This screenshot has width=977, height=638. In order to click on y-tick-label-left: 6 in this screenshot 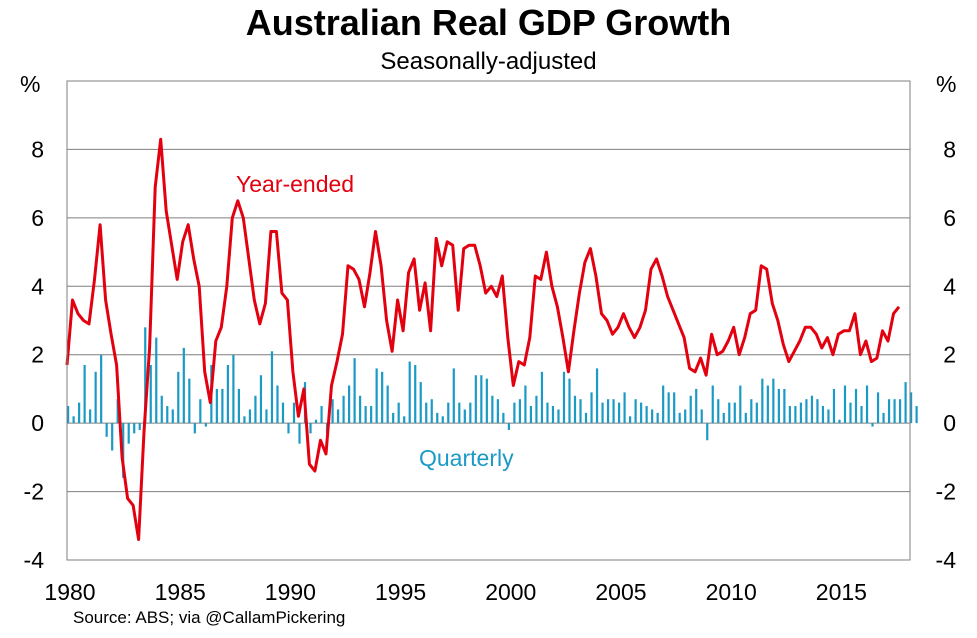, I will do `click(37, 218)`.